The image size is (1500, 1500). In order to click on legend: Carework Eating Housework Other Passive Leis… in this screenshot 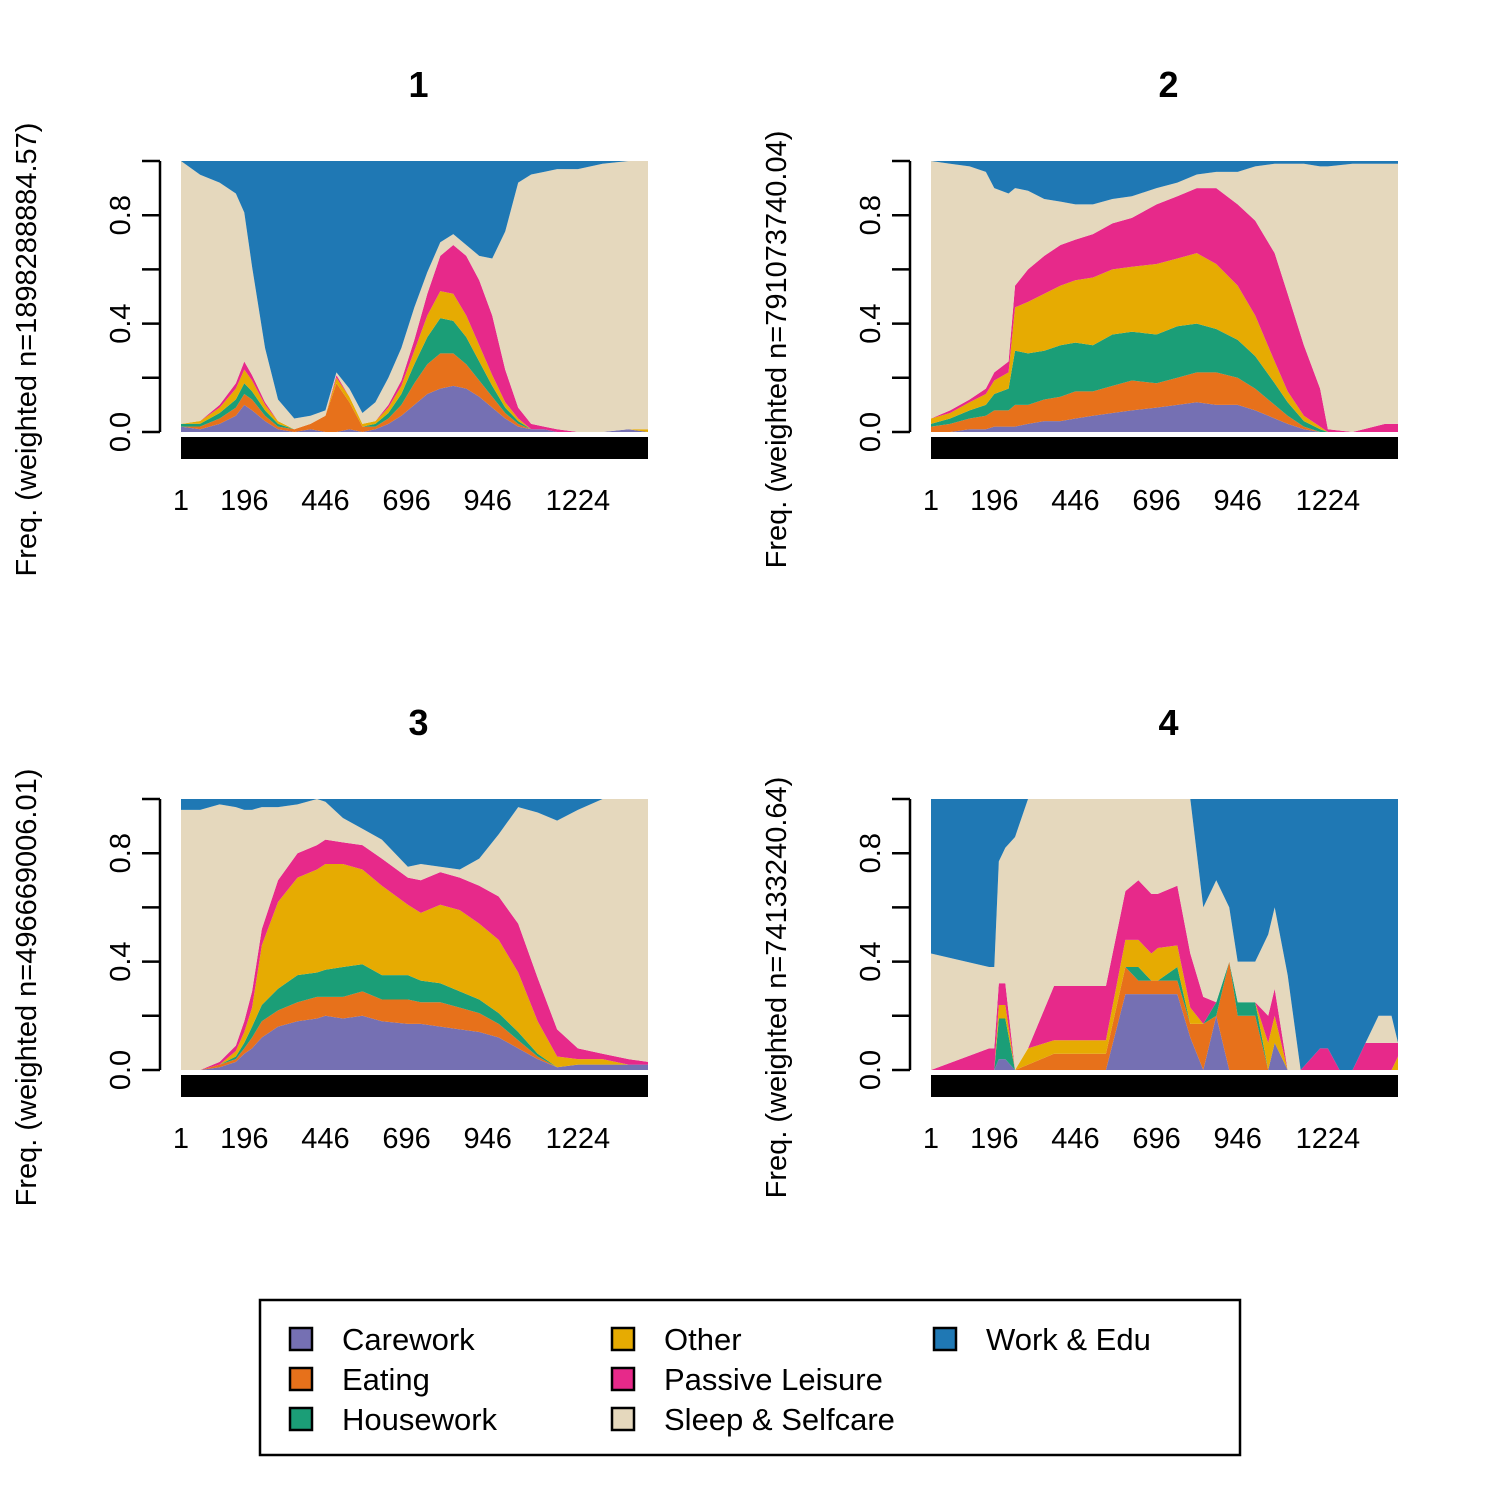, I will do `click(750, 1377)`.